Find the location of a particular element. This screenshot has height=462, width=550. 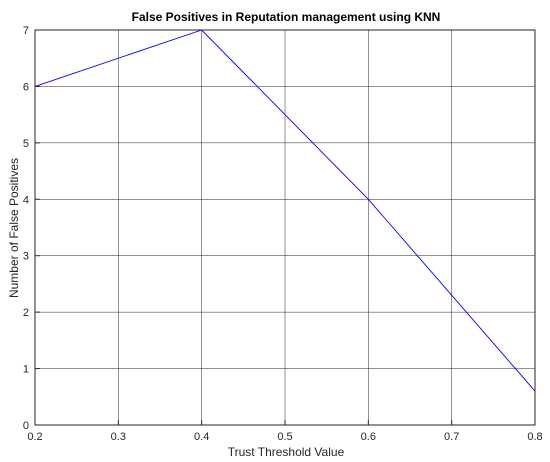

y-tick-label: 7 is located at coordinates (26, 31).